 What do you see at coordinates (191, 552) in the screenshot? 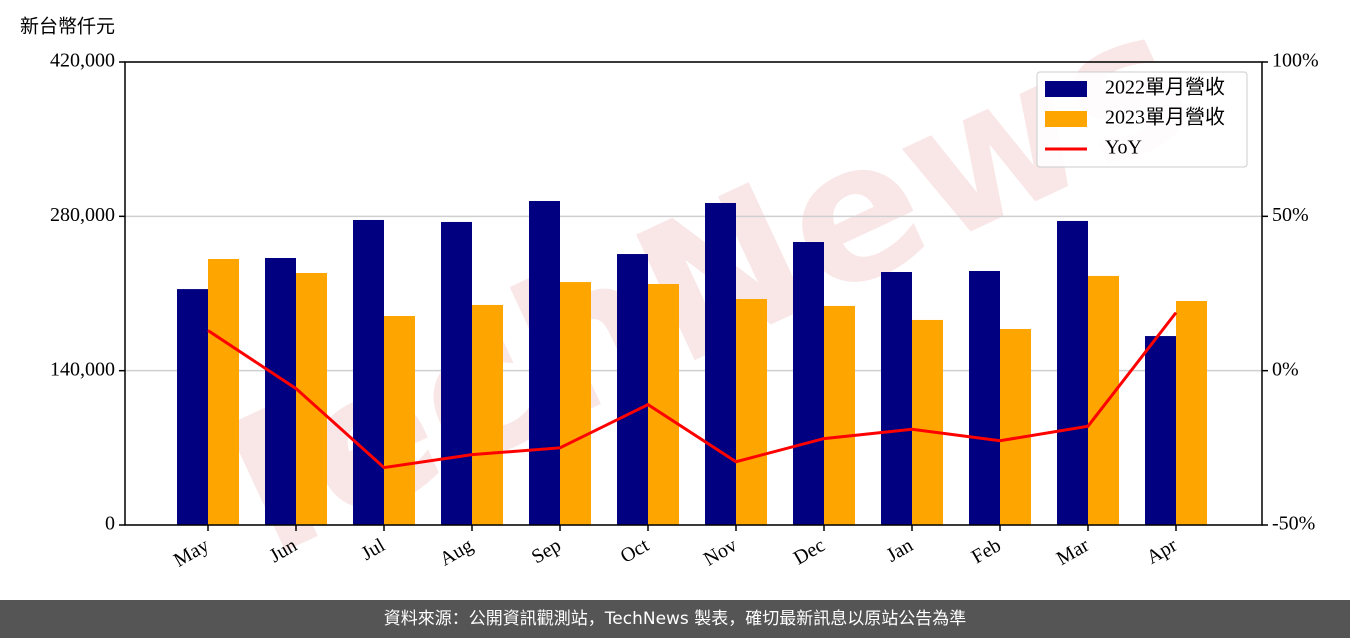
I see `x-tick-label: May` at bounding box center [191, 552].